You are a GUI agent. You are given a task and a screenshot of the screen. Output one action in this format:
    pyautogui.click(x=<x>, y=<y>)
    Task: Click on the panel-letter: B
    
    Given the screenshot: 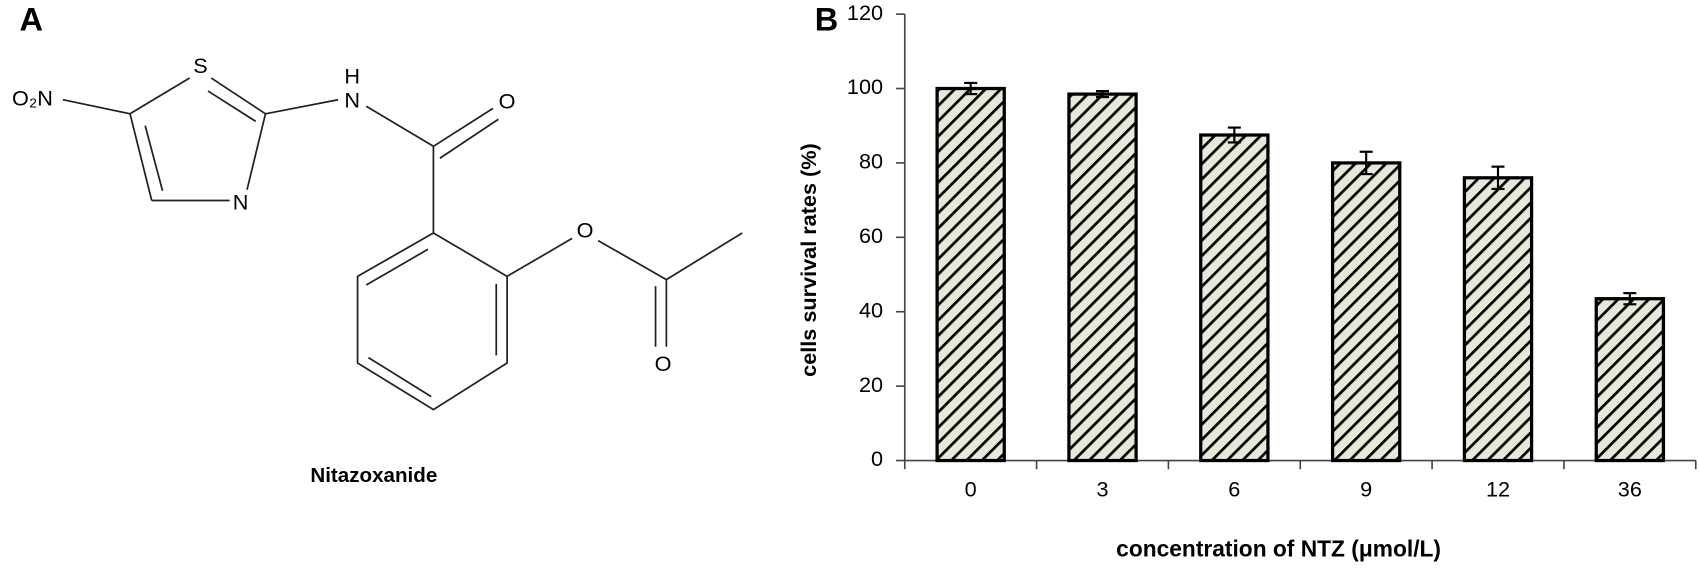 What is the action you would take?
    pyautogui.click(x=826, y=19)
    